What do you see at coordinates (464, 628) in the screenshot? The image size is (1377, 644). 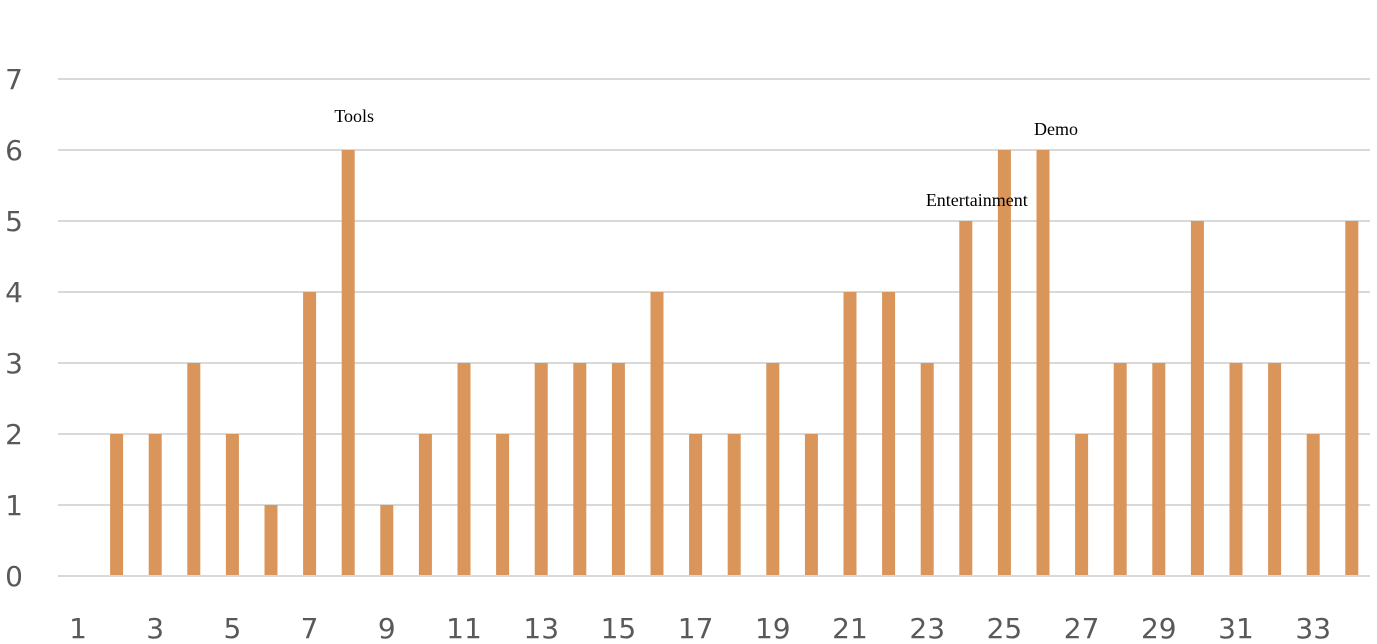 I see `x-tick-label: 11` at bounding box center [464, 628].